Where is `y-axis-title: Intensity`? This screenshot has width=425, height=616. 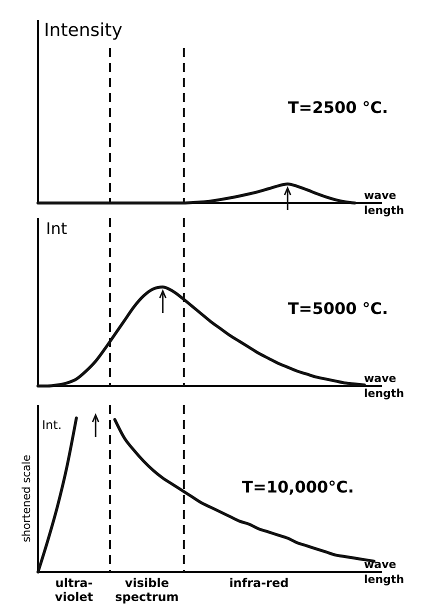
y-axis-title: Intensity is located at coordinates (83, 30).